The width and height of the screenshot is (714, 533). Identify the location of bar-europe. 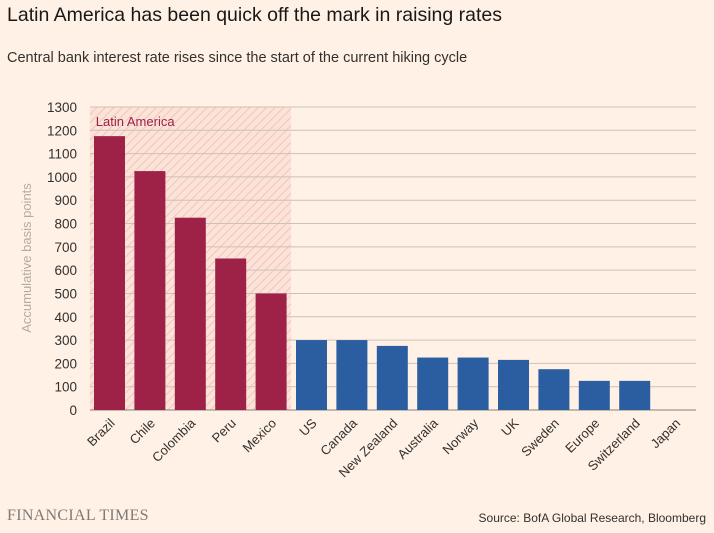
(594, 395).